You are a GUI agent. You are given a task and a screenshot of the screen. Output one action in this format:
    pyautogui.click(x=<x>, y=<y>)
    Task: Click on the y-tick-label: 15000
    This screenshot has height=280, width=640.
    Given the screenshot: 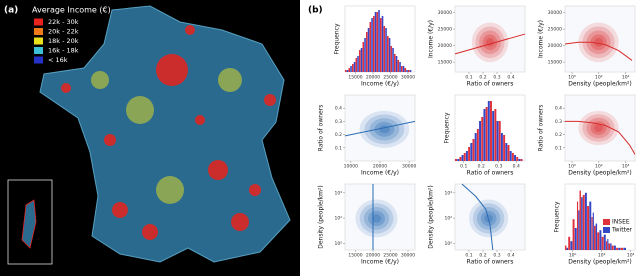 What is the action you would take?
    pyautogui.click(x=555, y=63)
    